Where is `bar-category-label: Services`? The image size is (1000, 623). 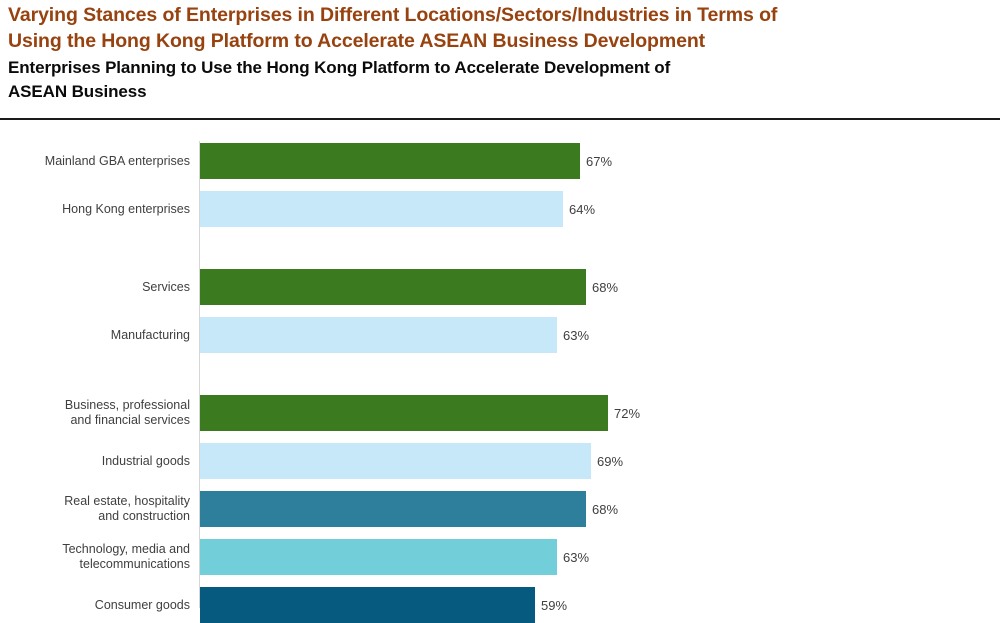
bar-category-label: Services is located at coordinates (166, 286).